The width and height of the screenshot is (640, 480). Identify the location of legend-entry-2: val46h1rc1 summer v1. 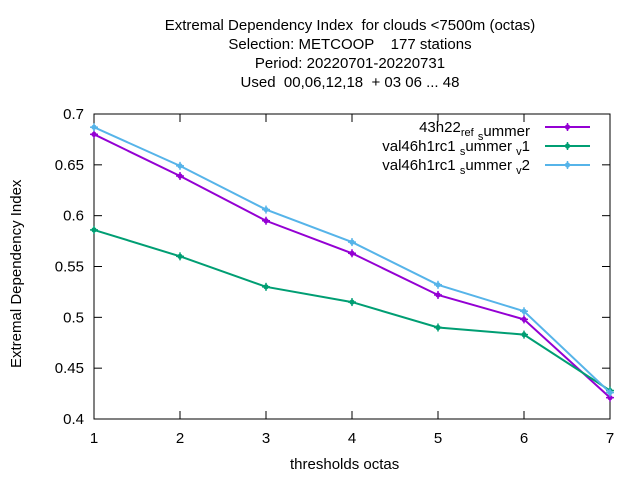
(486, 148).